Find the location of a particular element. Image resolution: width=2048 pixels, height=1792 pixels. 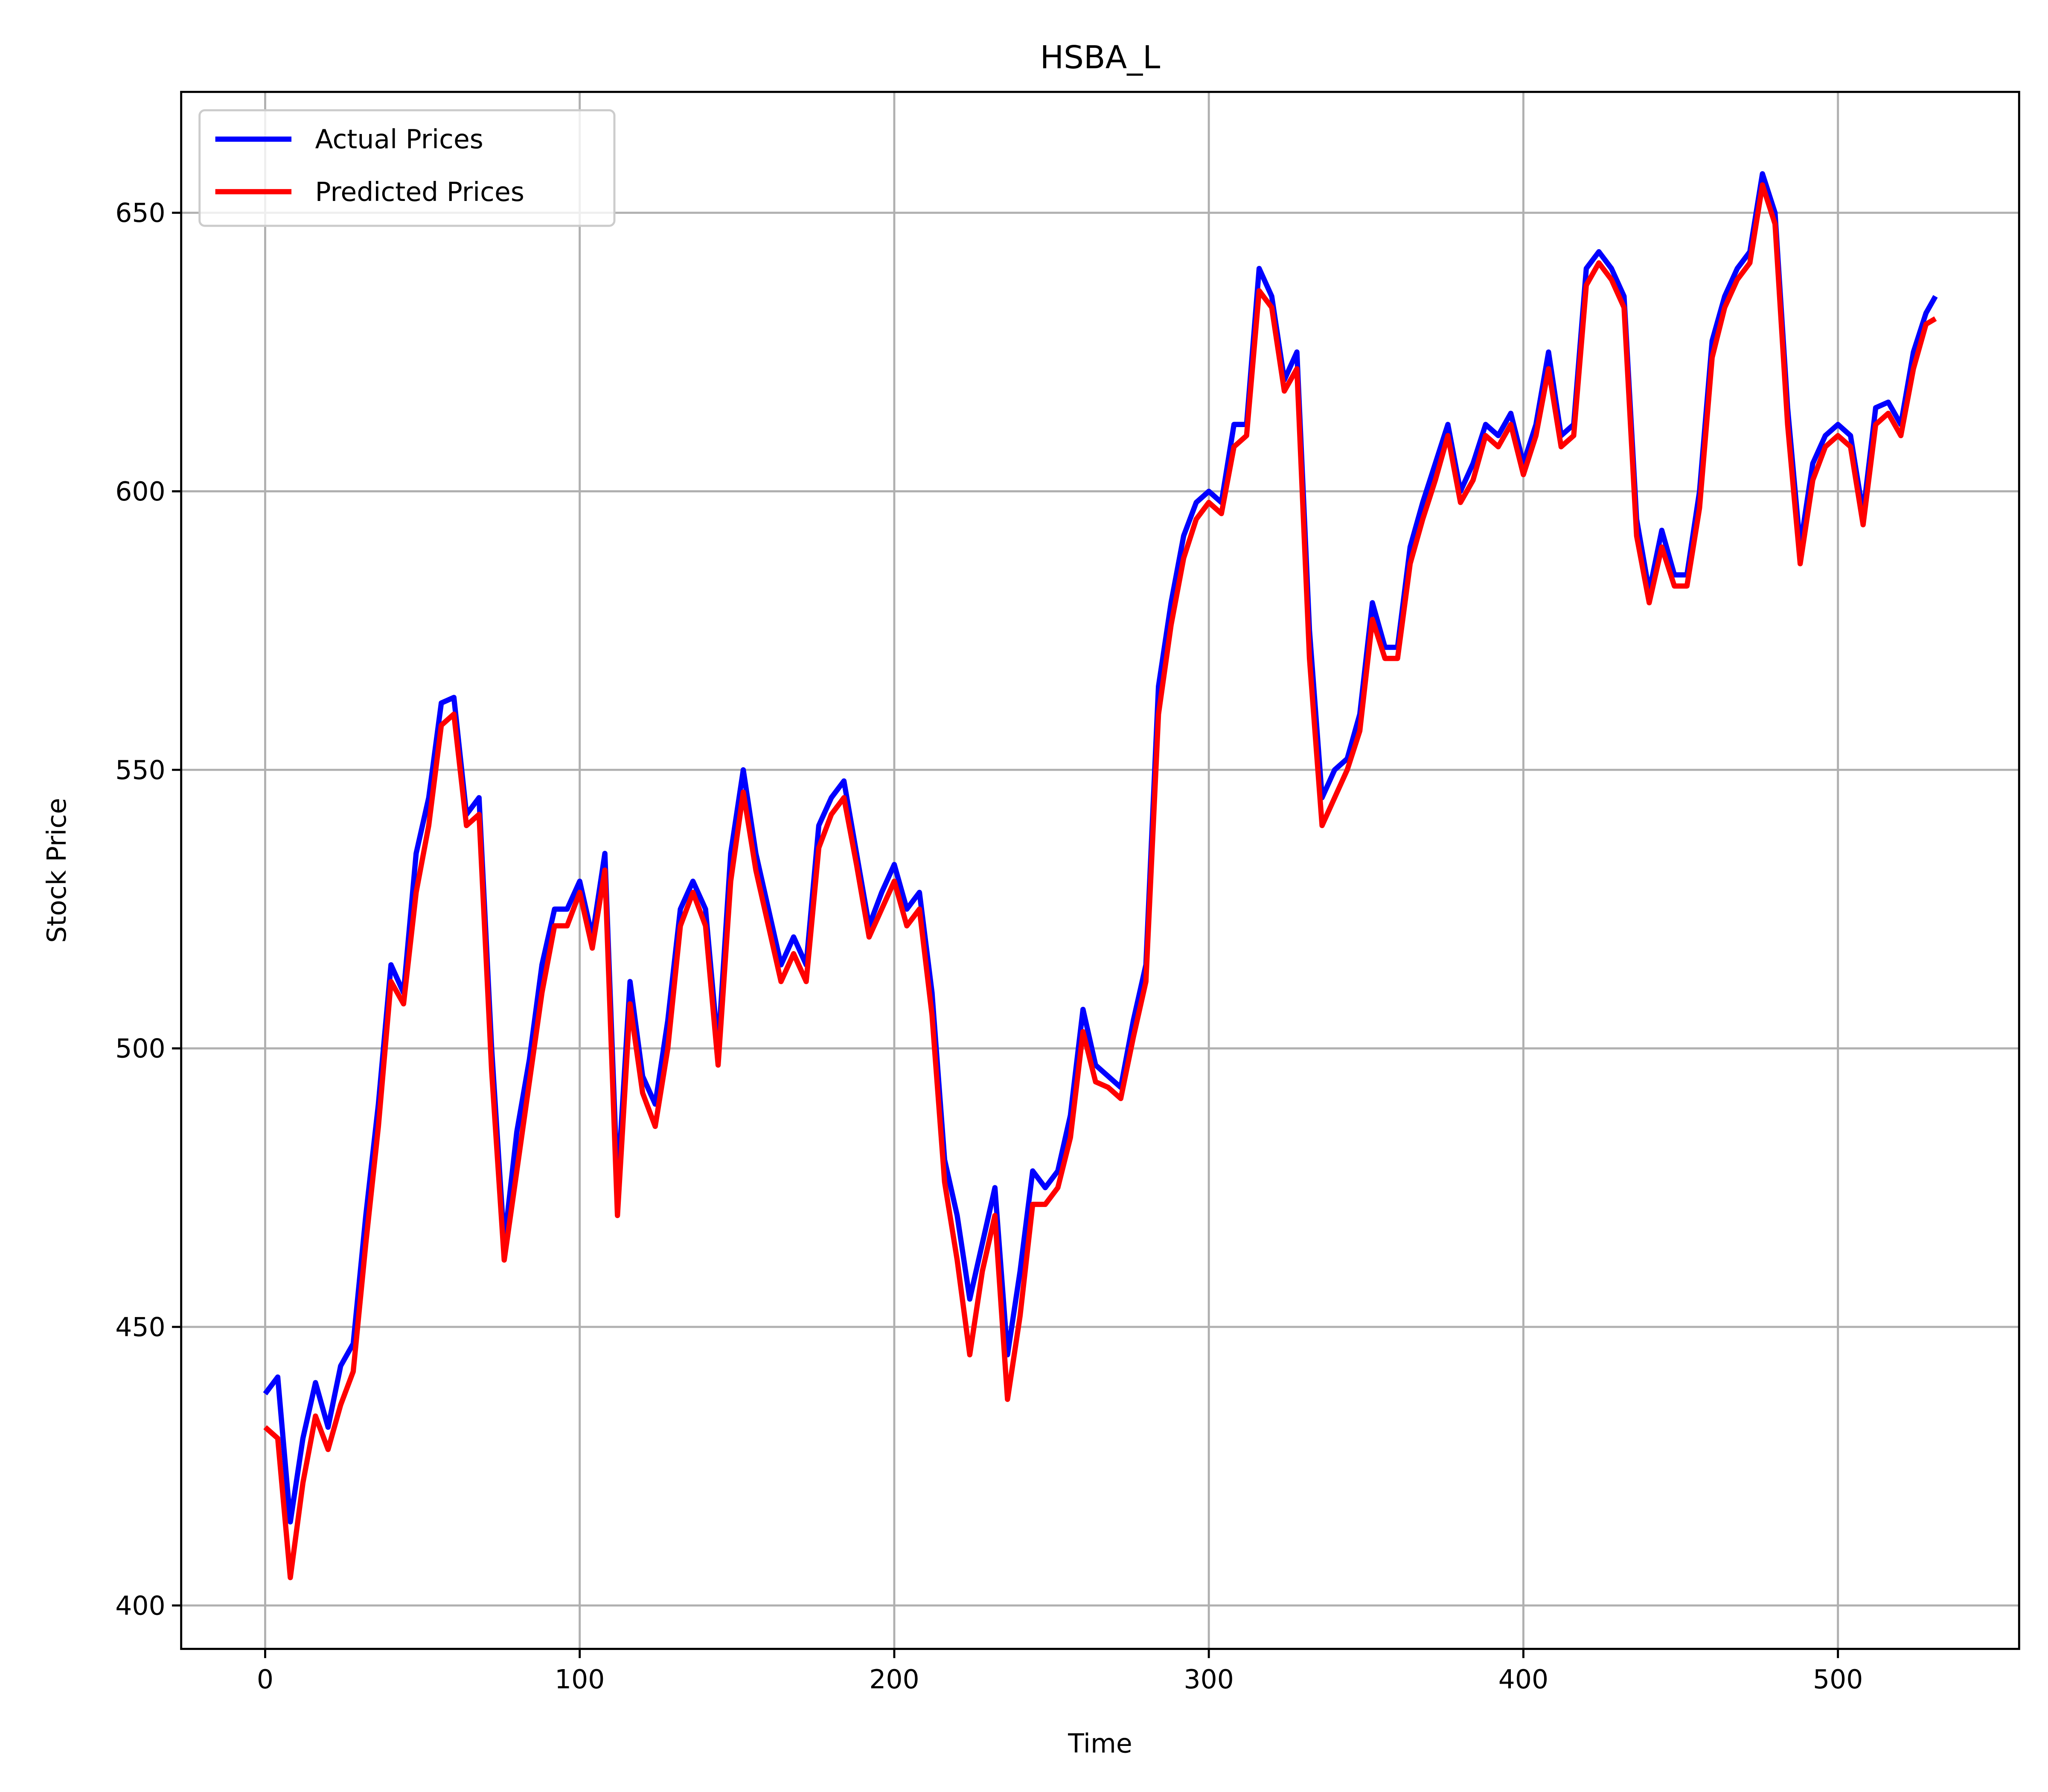

x-tick-label: 100 is located at coordinates (580, 1679).